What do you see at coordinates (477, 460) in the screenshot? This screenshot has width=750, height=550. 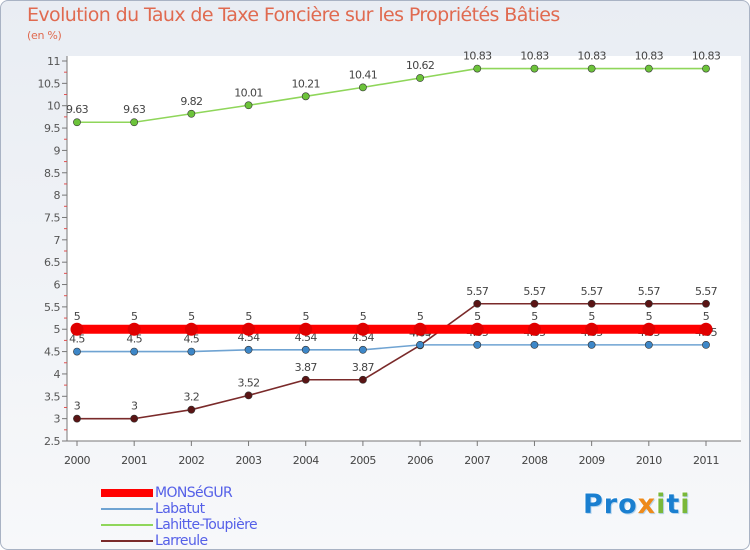 I see `x-tick-label: 2007` at bounding box center [477, 460].